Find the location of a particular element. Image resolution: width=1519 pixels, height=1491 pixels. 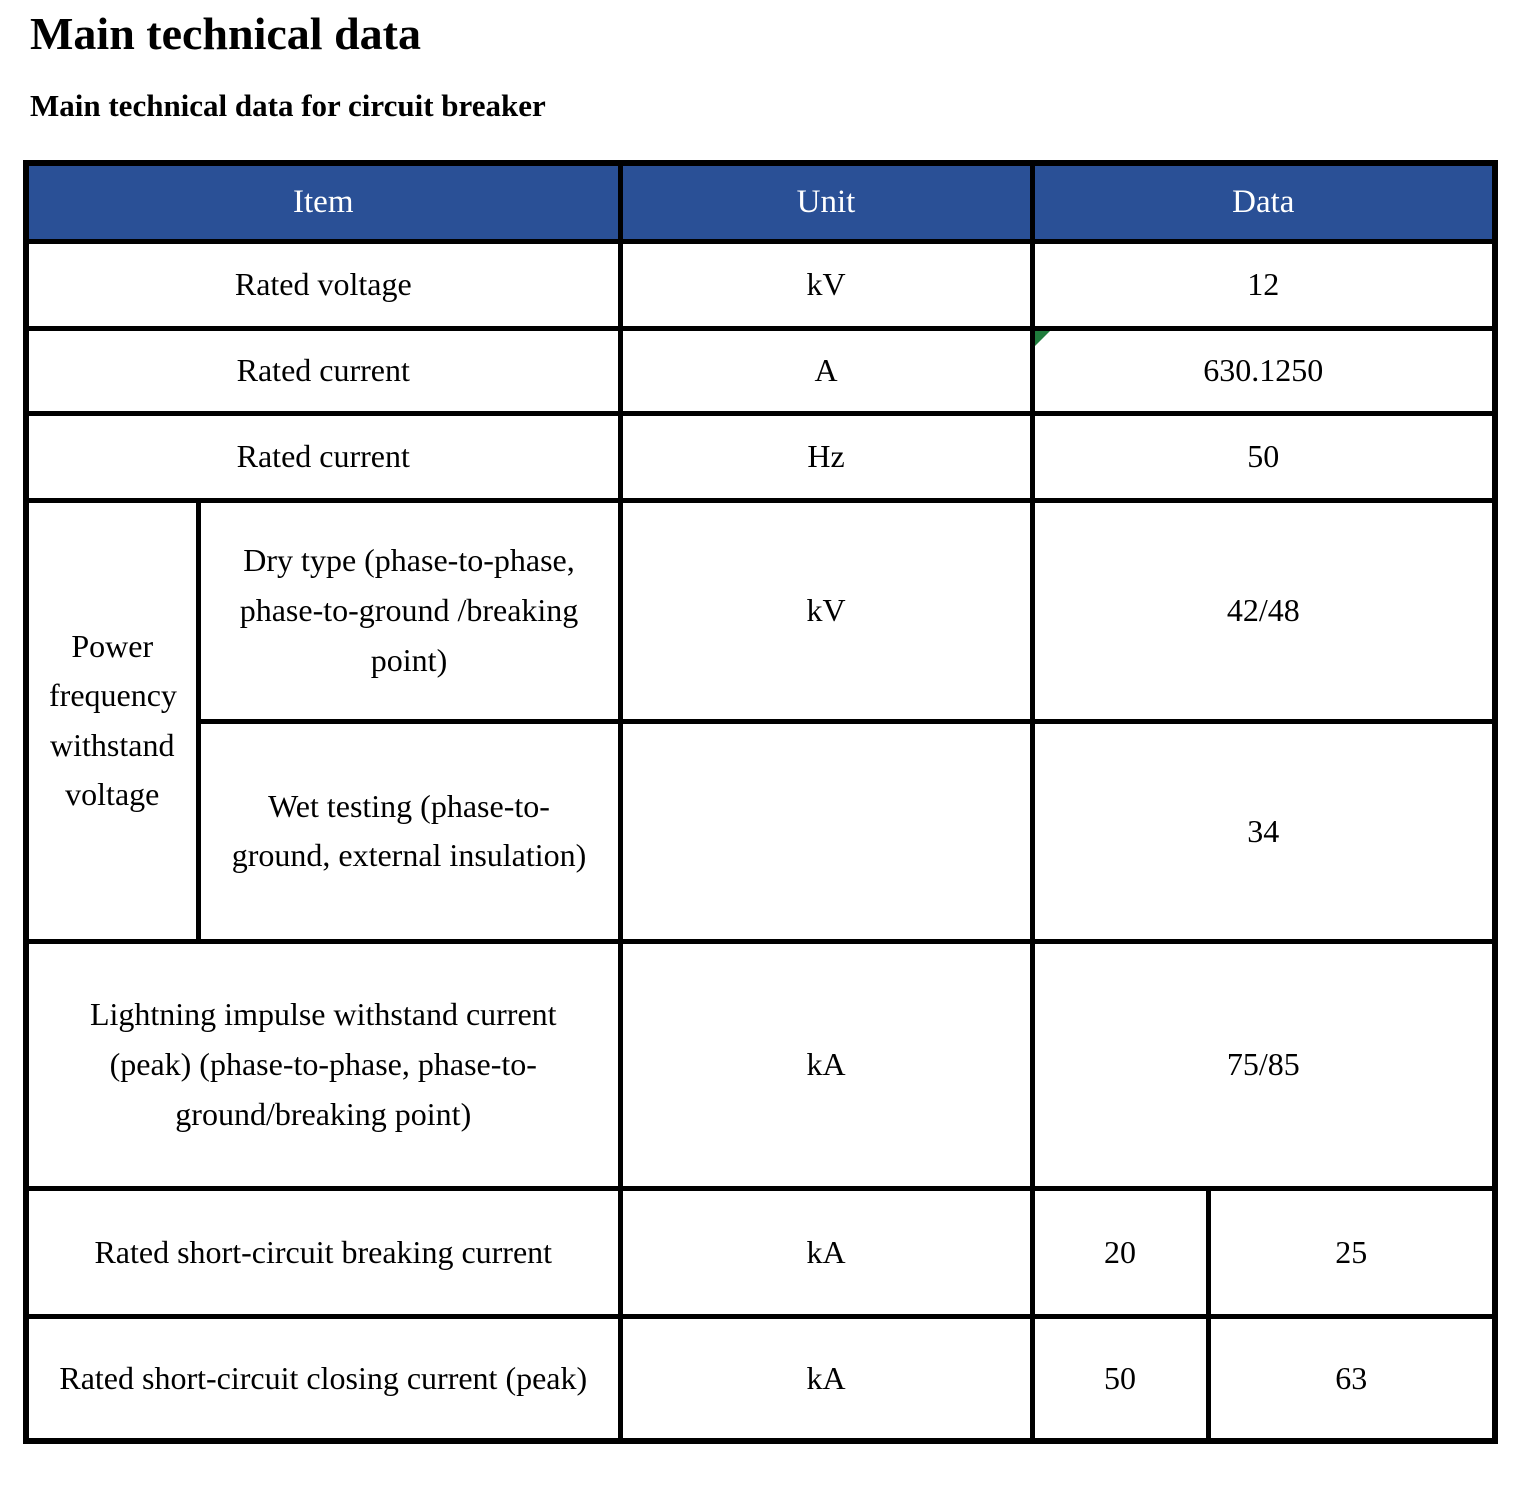

page-subtitle: Main technical data for circuit breaker is located at coordinates (288, 106).